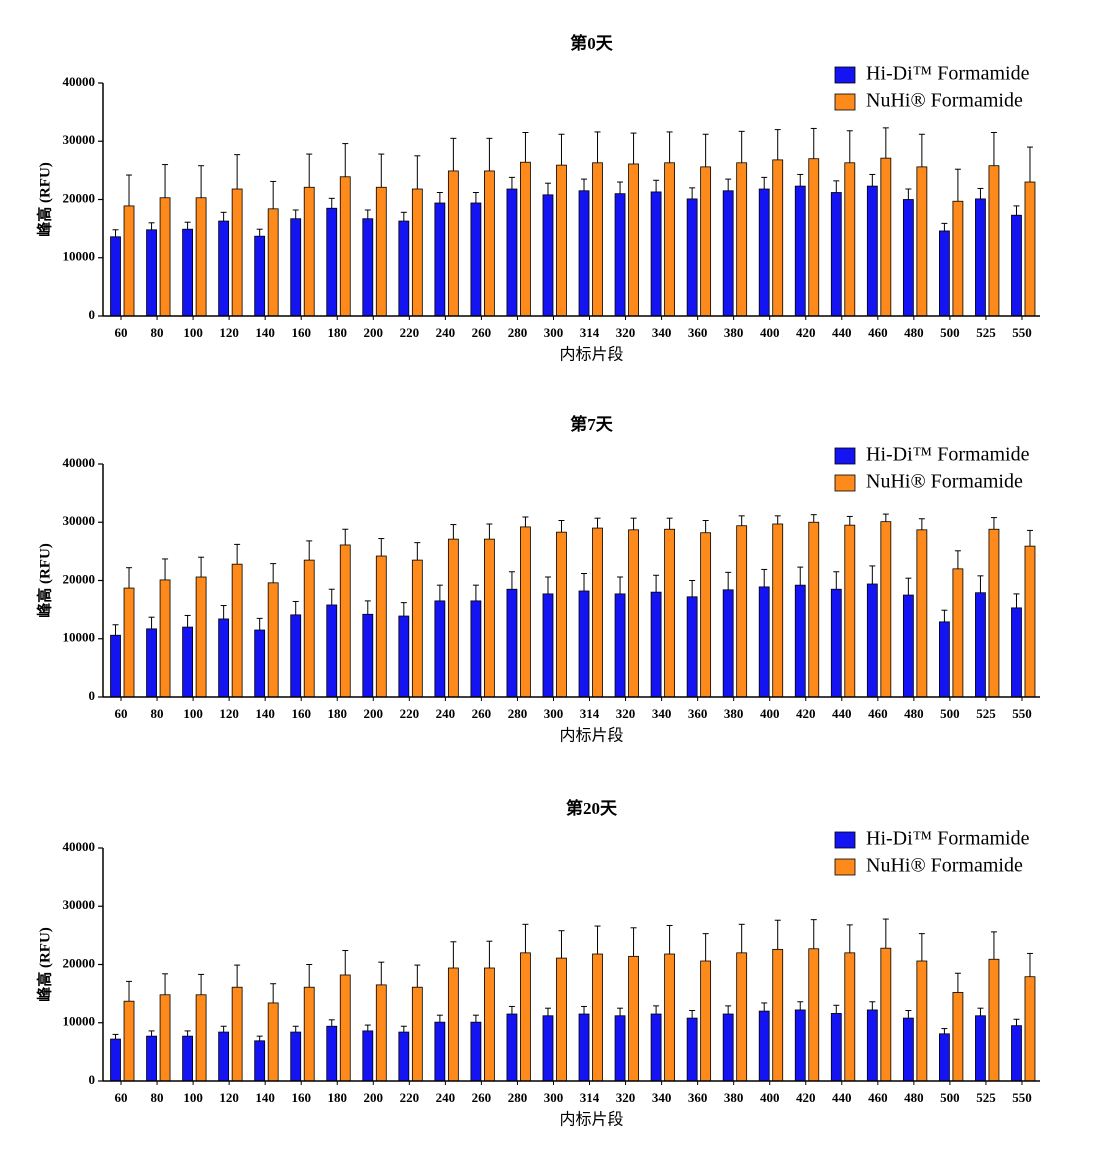 The width and height of the screenshot is (1115, 1170). Describe the element at coordinates (92, 1079) in the screenshot. I see `y-tick-label: 0` at that location.